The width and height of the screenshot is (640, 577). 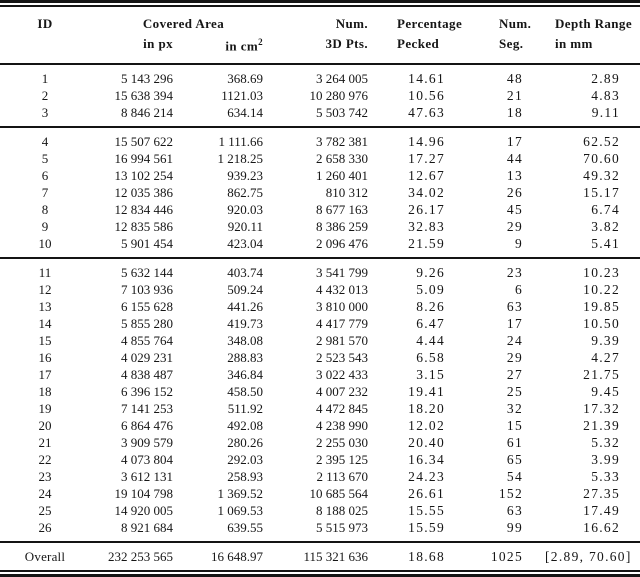 I want to click on cell-num-seg: 6, so click(x=519, y=290).